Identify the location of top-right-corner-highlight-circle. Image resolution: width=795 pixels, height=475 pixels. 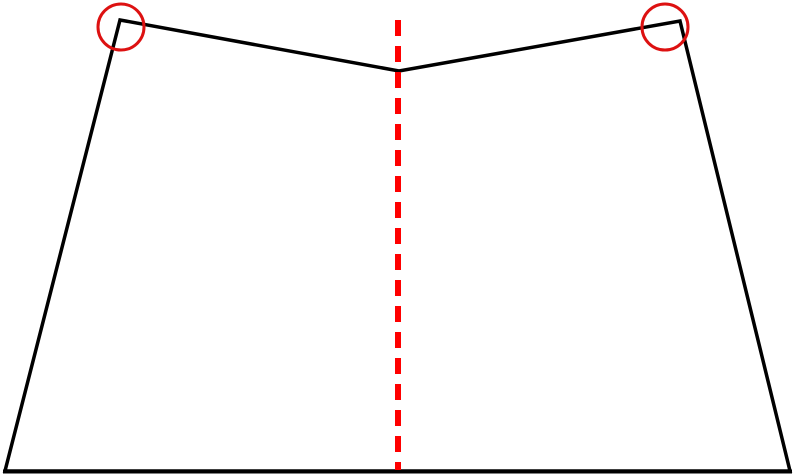
(665, 27).